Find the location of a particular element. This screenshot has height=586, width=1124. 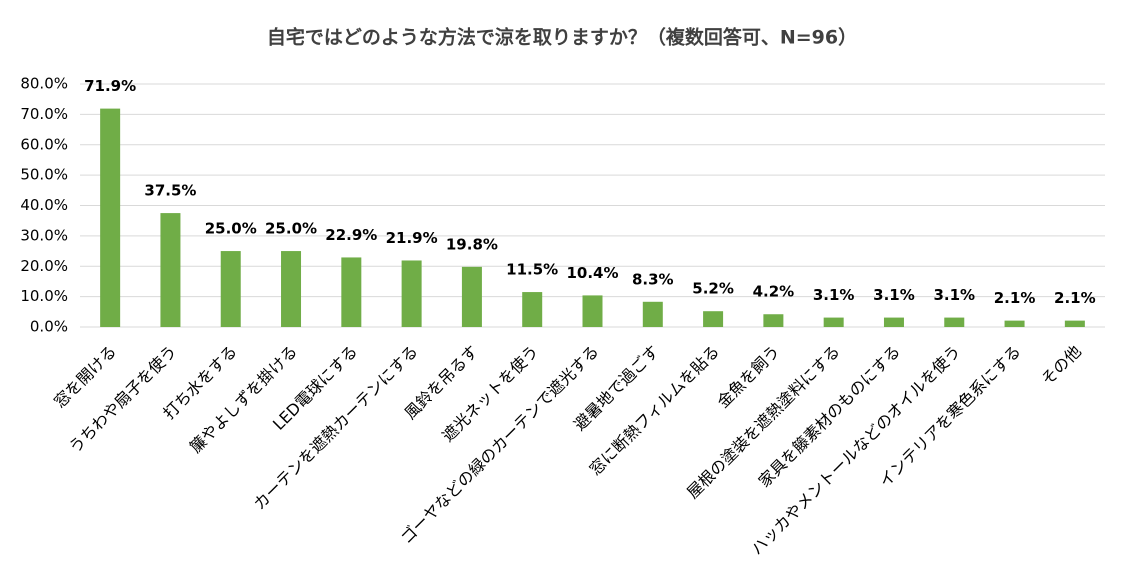

value-label: 8.3% is located at coordinates (653, 279).